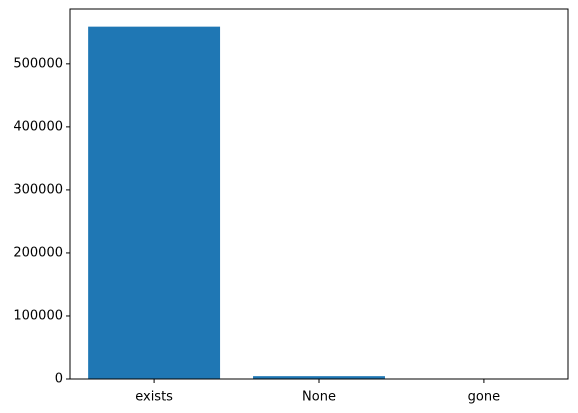  I want to click on y-tick-label: 400000, so click(38, 126).